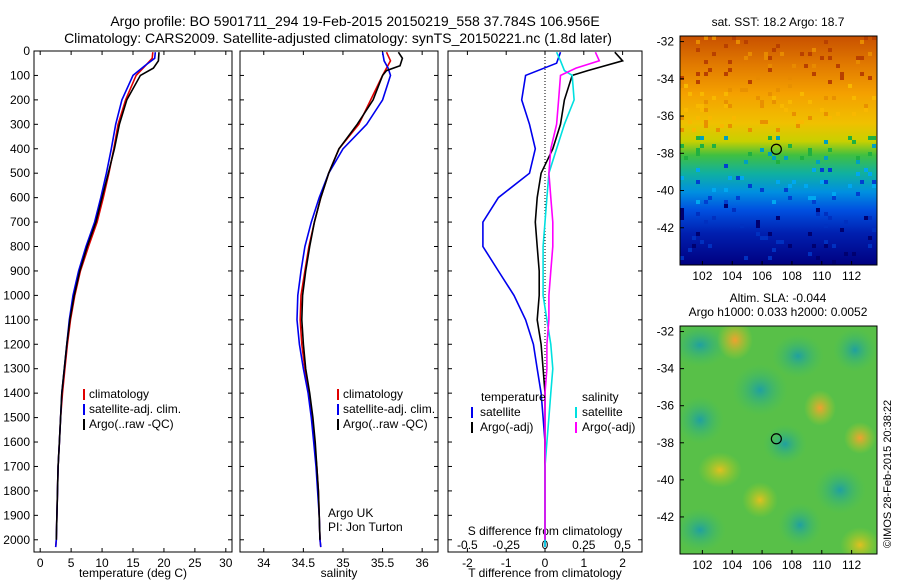  I want to click on y-tick-label: 1900, so click(16, 515).